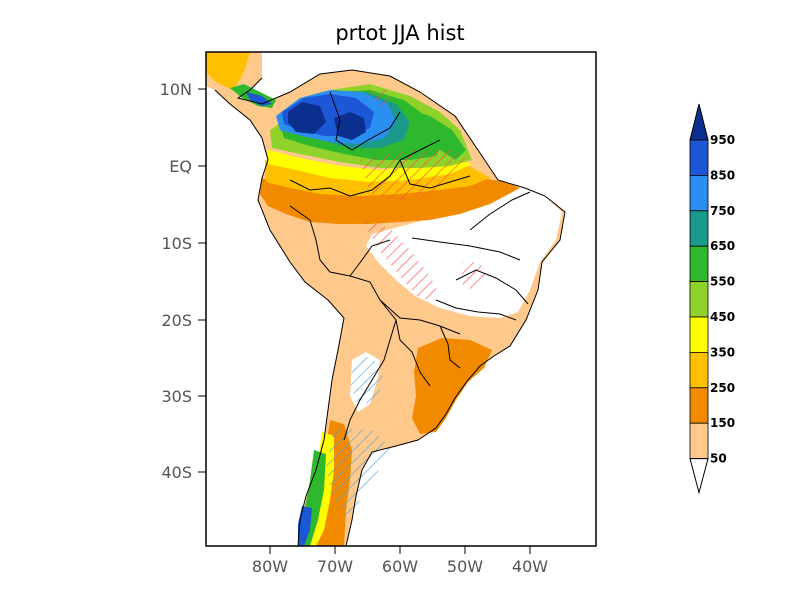 This screenshot has height=600, width=800. Describe the element at coordinates (180, 166) in the screenshot. I see `y-tick-eq: EQ` at that location.